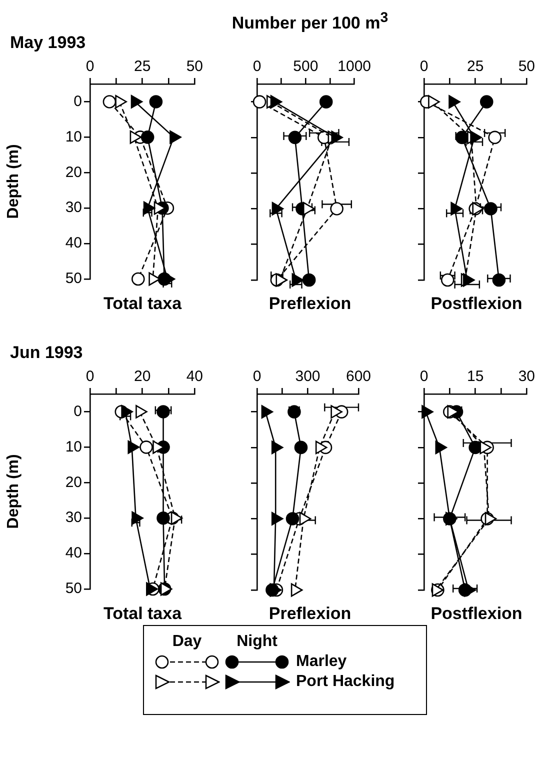 Image resolution: width=537 pixels, height=774 pixels. Describe the element at coordinates (321, 662) in the screenshot. I see `legend-label: Marley` at that location.